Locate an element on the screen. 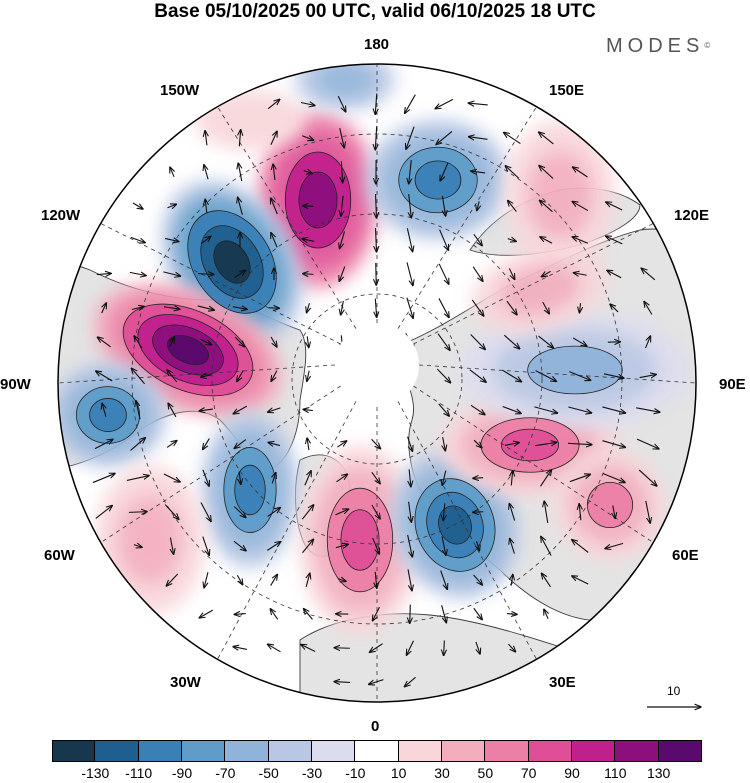 This screenshot has height=783, width=750. lon-label-0: 0 is located at coordinates (375, 726).